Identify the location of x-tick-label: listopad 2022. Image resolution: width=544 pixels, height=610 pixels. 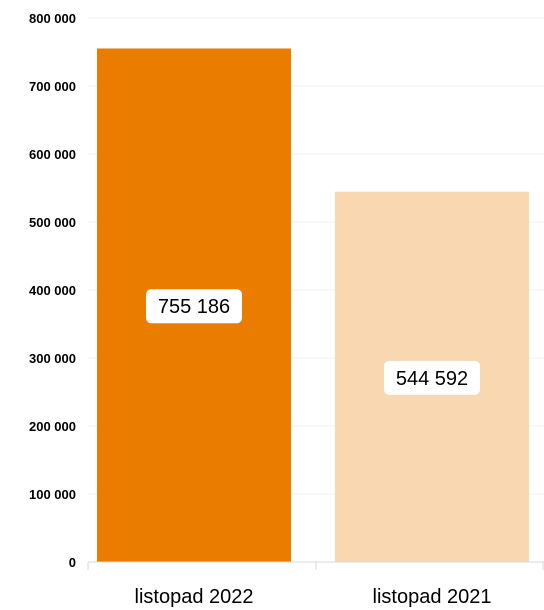
(194, 597).